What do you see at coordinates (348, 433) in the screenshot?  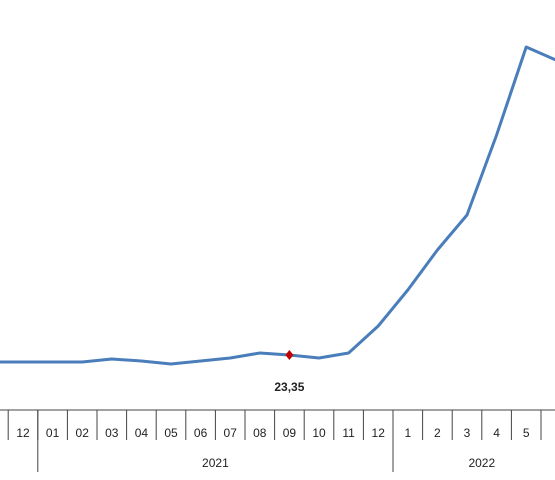 I see `x-tick-label: 11` at bounding box center [348, 433].